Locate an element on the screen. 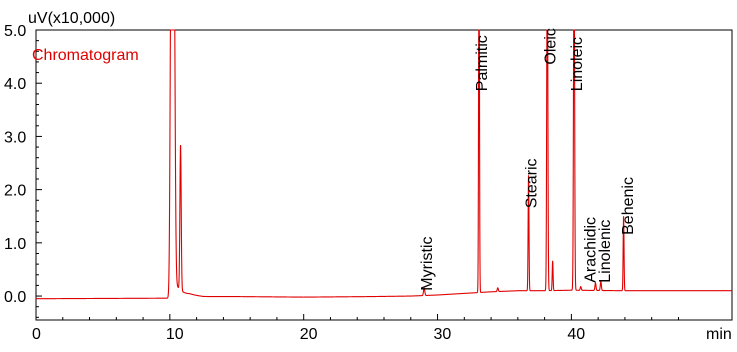 Image resolution: width=737 pixels, height=352 pixels. y-axis-ticks: 0.0 1.0 2.0 3.0 4.0 5.0 is located at coordinates (23, 164).